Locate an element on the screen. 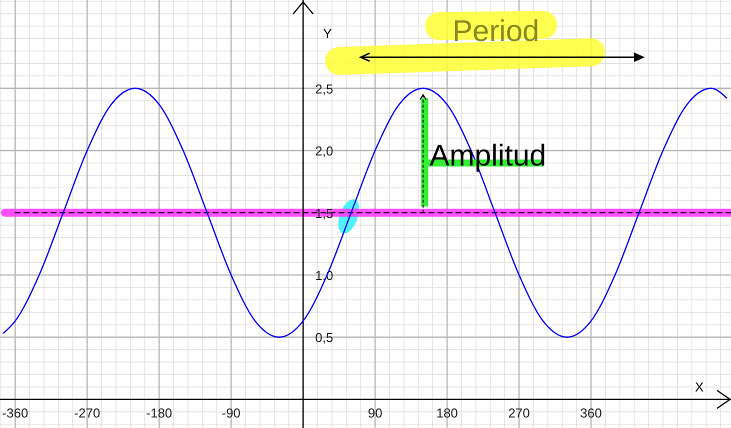 This screenshot has width=731, height=428. x-tick-label: 360 is located at coordinates (591, 412).